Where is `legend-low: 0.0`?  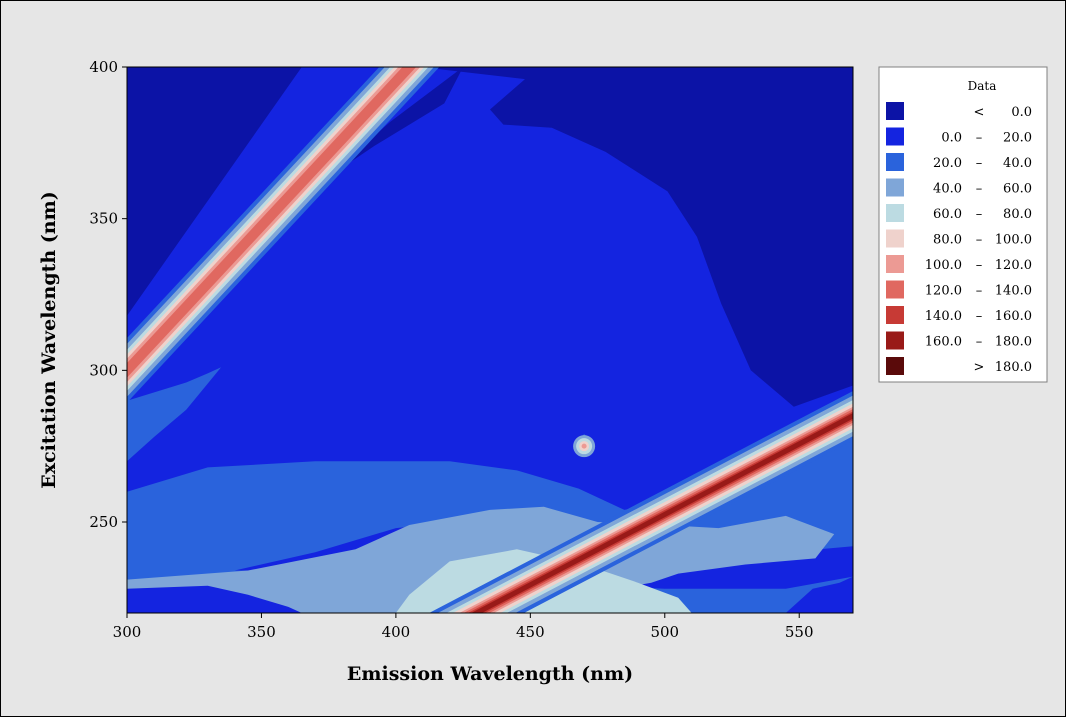 legend-low: 0.0 is located at coordinates (951, 138).